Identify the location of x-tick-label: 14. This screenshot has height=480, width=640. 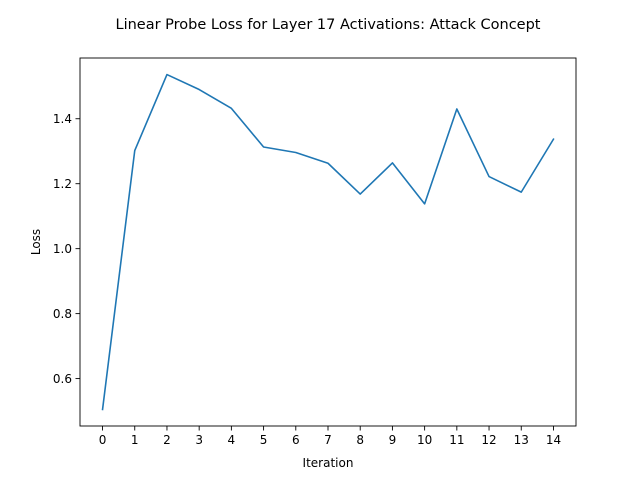
(553, 440).